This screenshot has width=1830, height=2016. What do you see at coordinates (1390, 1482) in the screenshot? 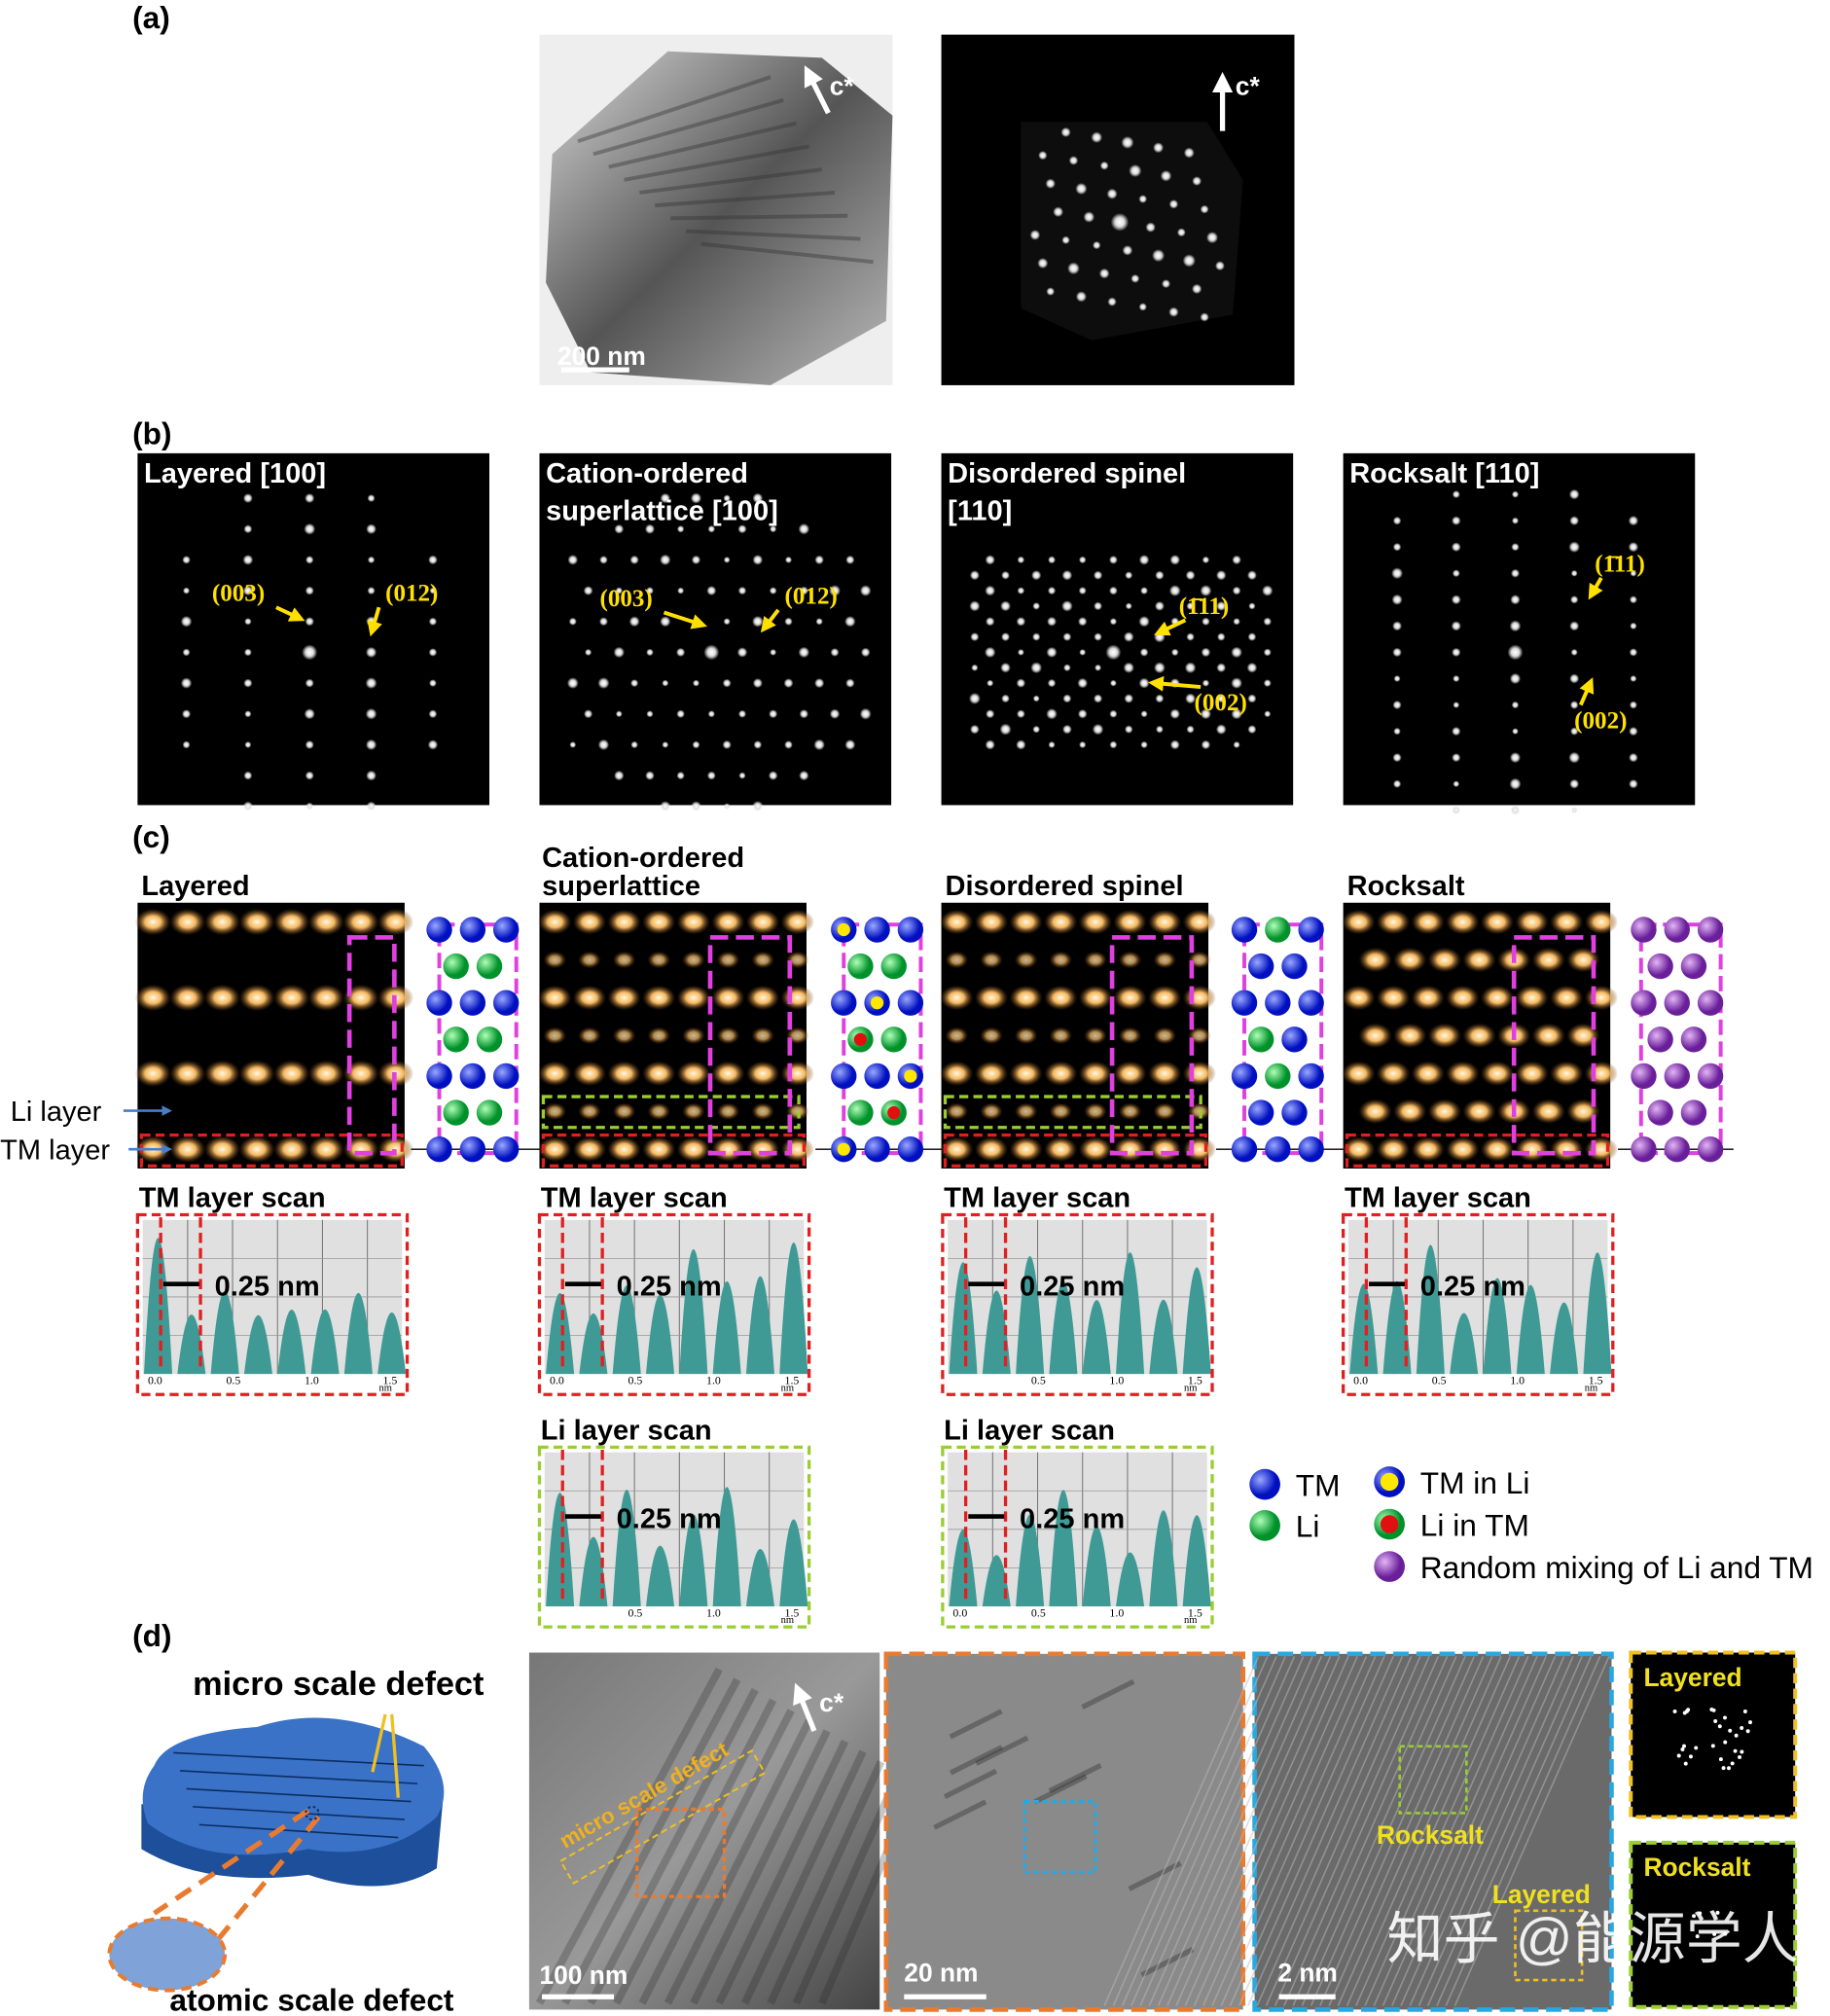
I see `legend-swatch-inner` at bounding box center [1390, 1482].